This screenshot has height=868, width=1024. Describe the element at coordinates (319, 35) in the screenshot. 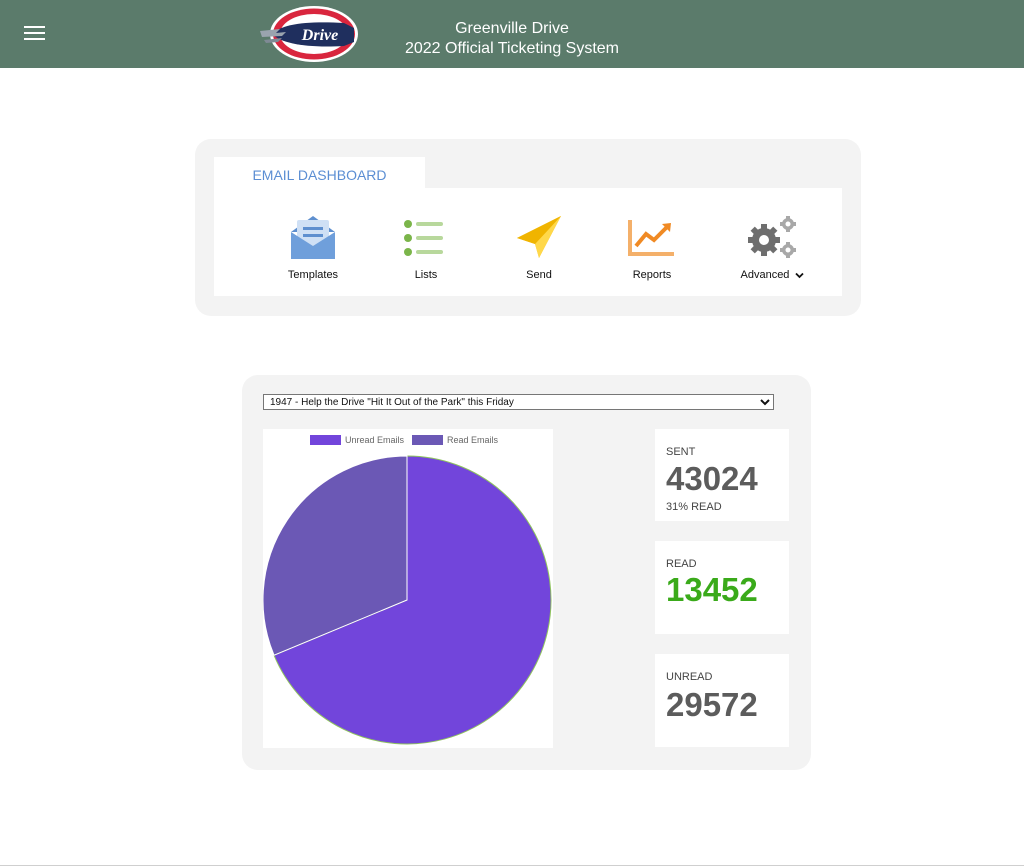

I see `logo-text: Drive` at that location.